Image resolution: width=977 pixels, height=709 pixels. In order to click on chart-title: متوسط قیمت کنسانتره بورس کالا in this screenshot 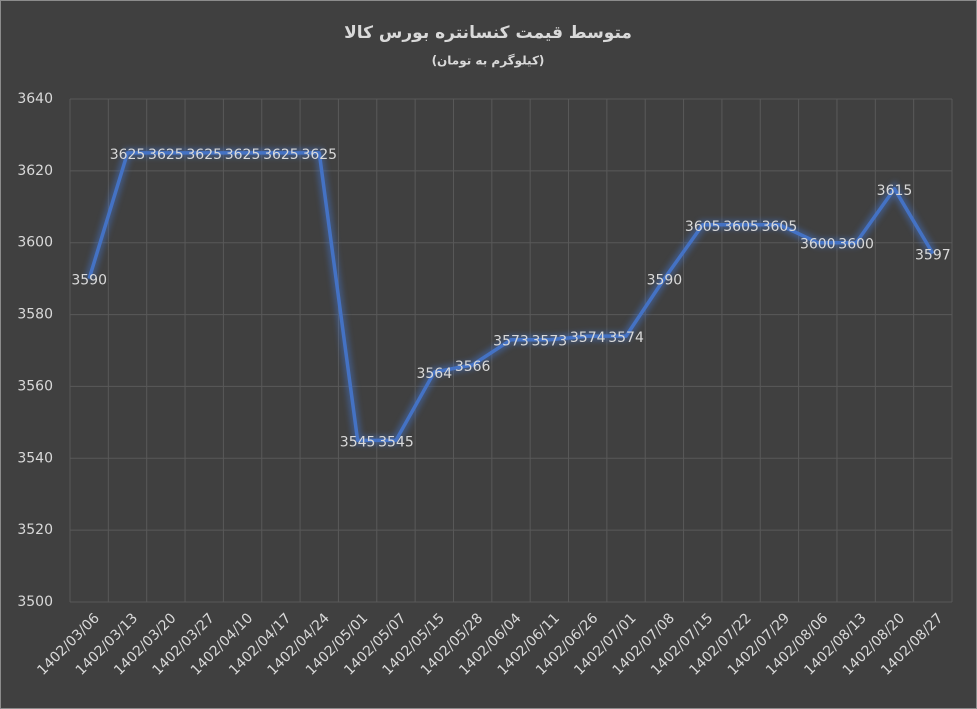, I will do `click(488, 33)`.